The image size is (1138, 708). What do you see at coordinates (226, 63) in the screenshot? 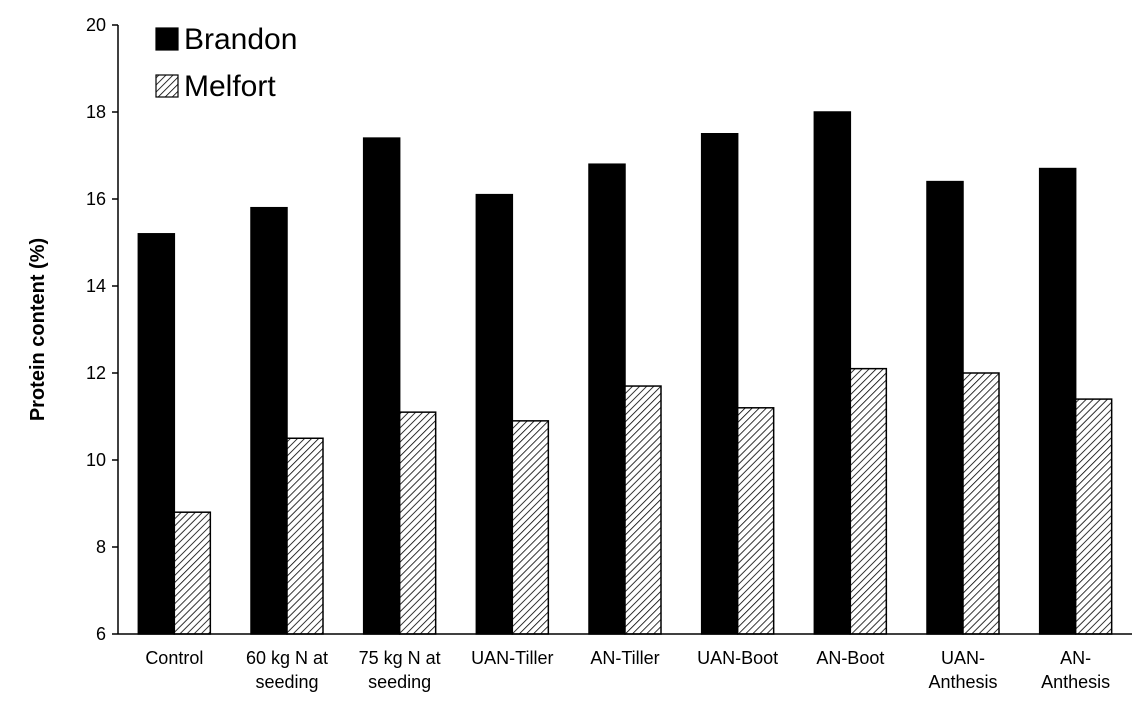
I see `legend: Brandon Melfort` at bounding box center [226, 63].